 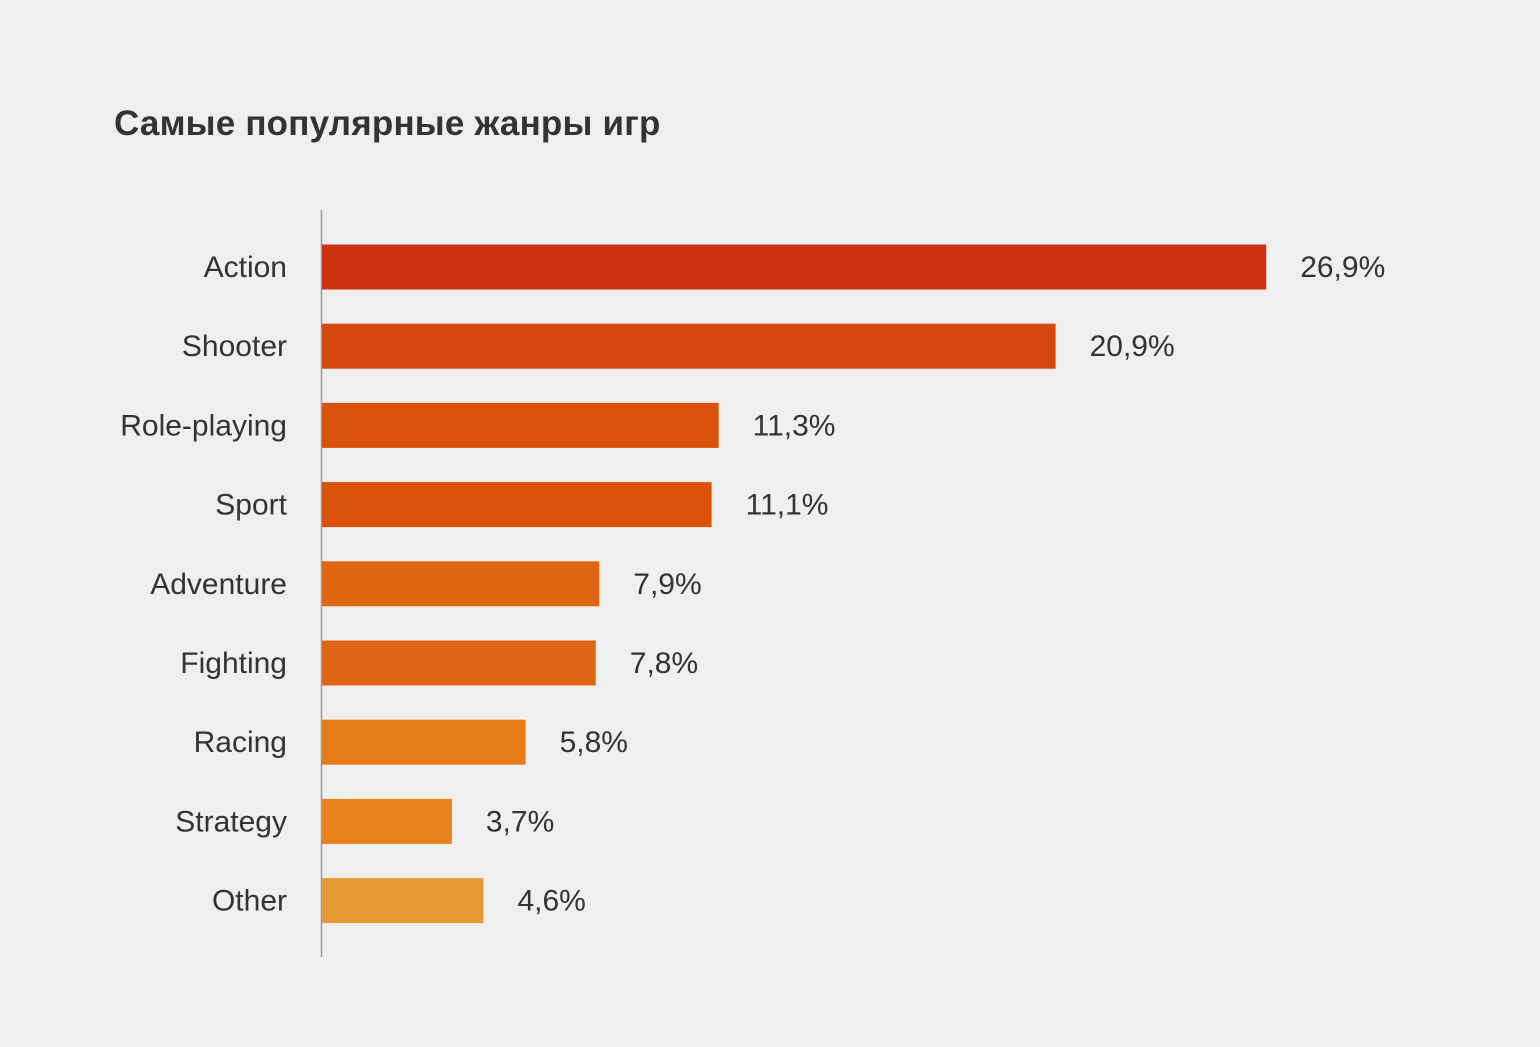 I want to click on category-label: Adventure, so click(x=218, y=584).